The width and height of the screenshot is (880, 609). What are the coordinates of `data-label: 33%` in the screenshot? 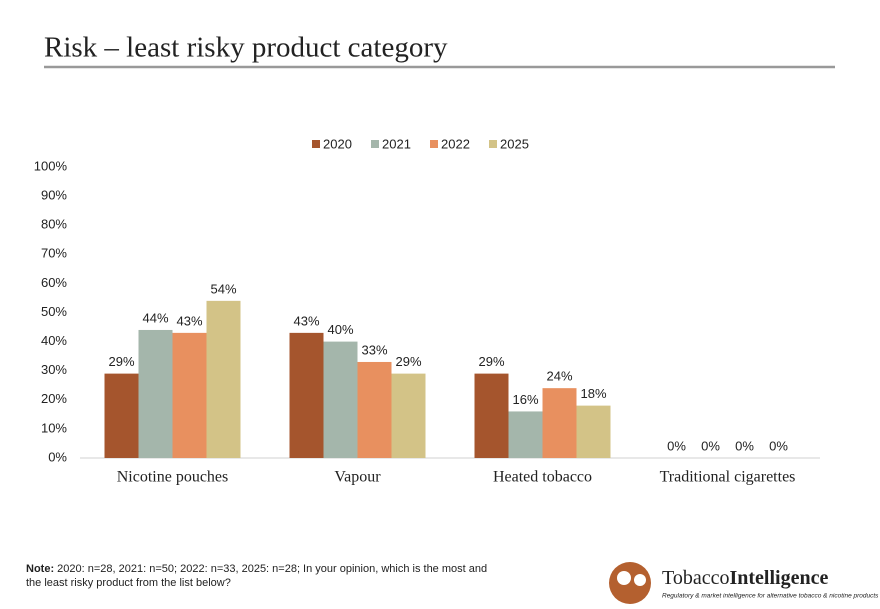 It's located at (374, 349).